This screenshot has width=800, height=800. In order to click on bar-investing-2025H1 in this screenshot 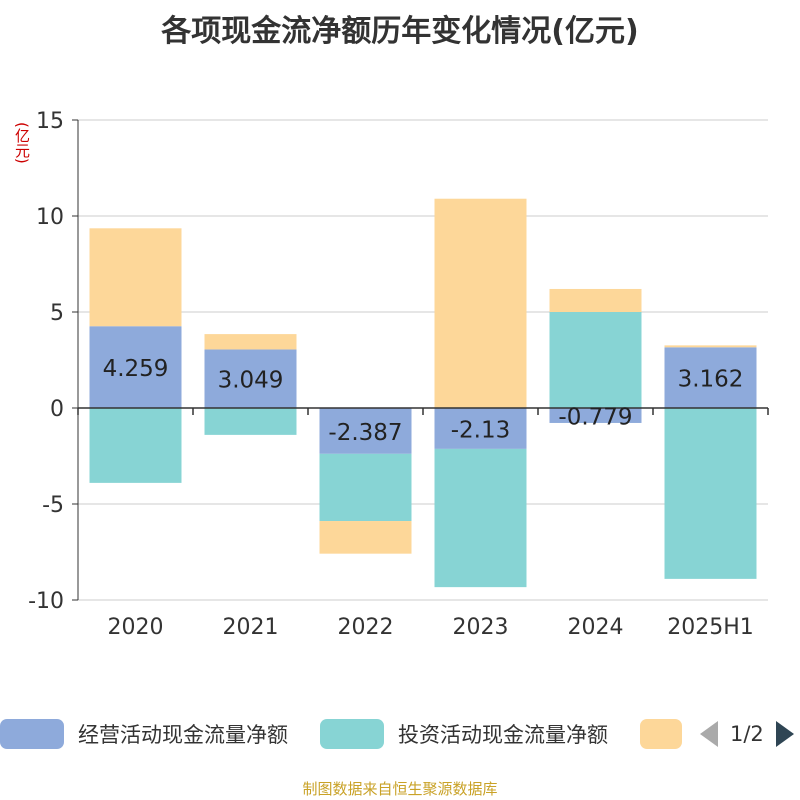, I will do `click(710, 493)`.